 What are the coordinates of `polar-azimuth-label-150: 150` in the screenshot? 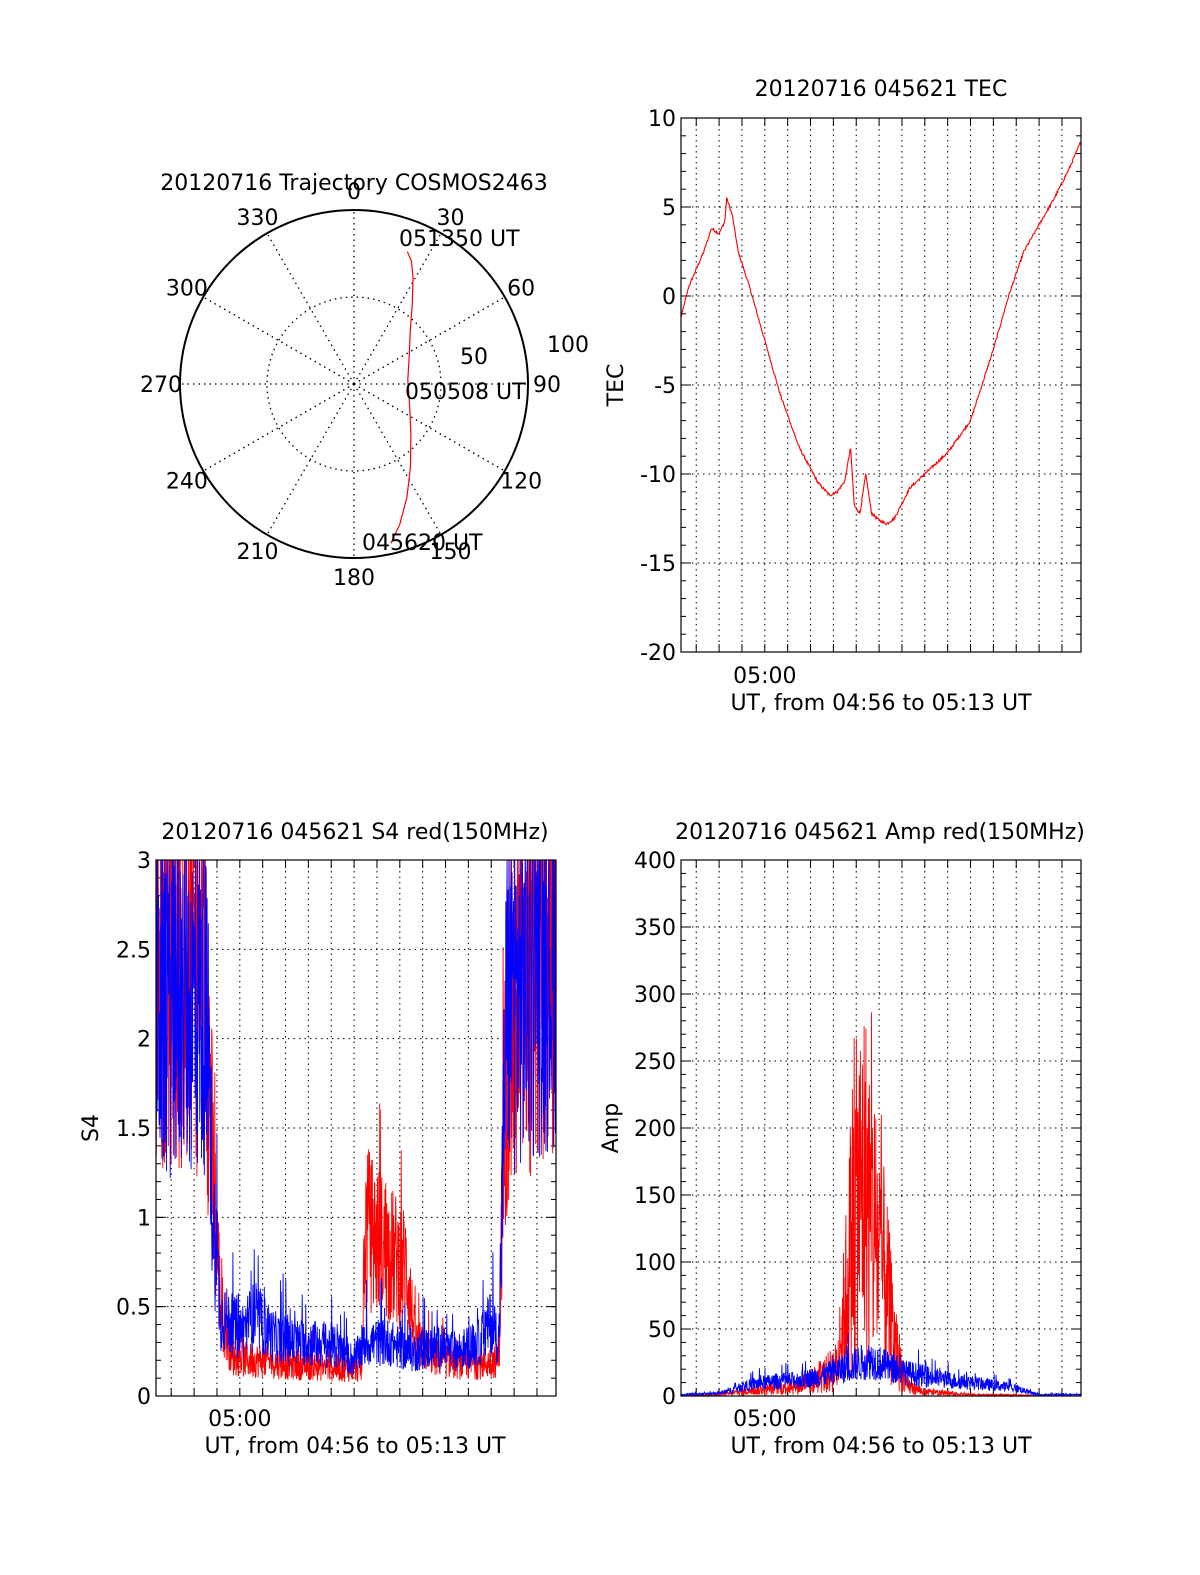 It's located at (451, 552).